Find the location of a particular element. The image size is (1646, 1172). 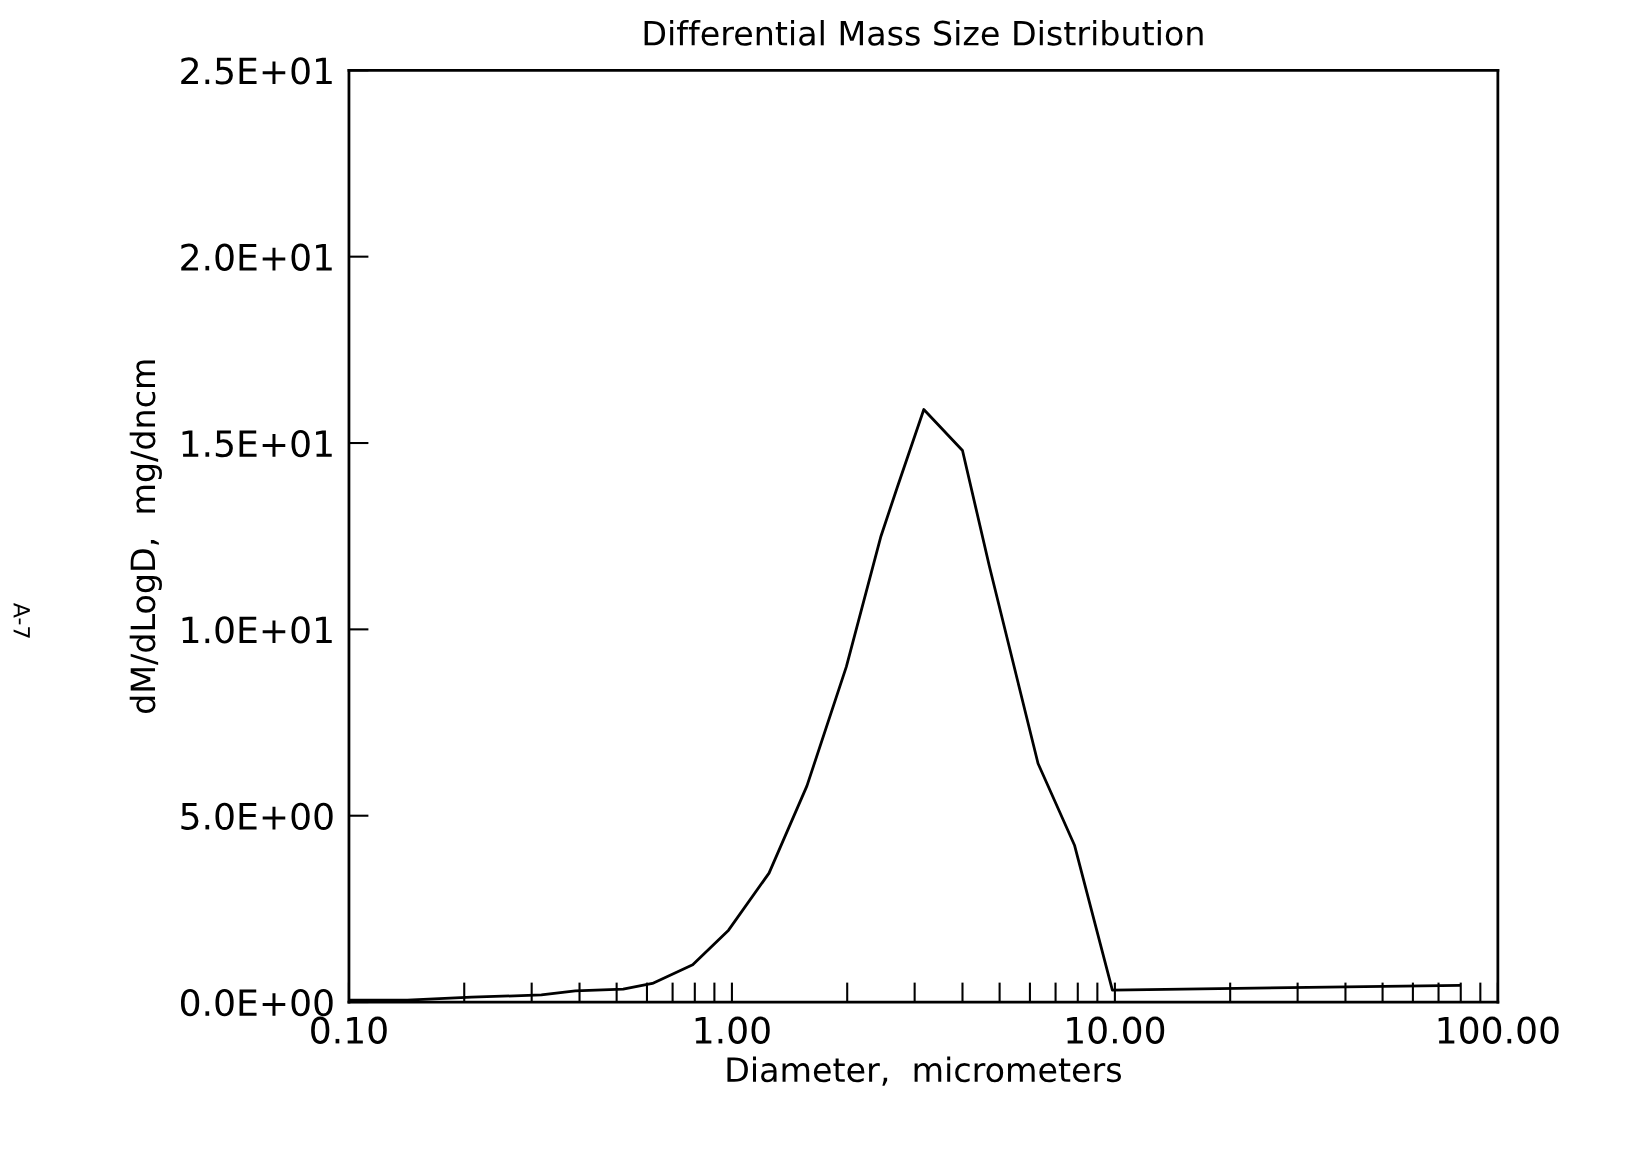

x-tick-label: 10.00 is located at coordinates (1116, 1030).